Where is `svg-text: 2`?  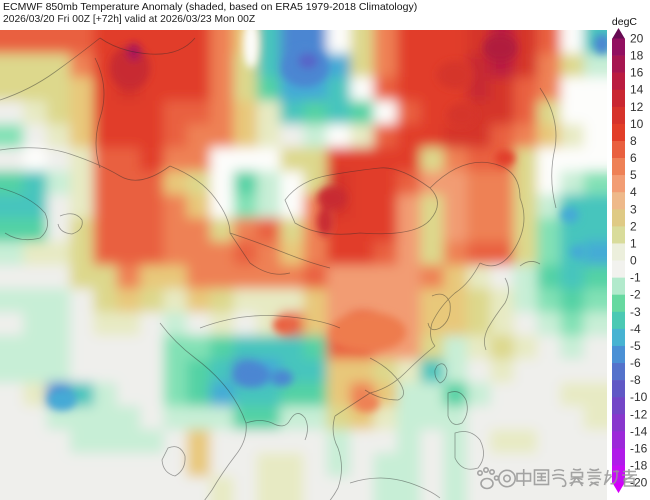
svg-text: 2 is located at coordinates (633, 226).